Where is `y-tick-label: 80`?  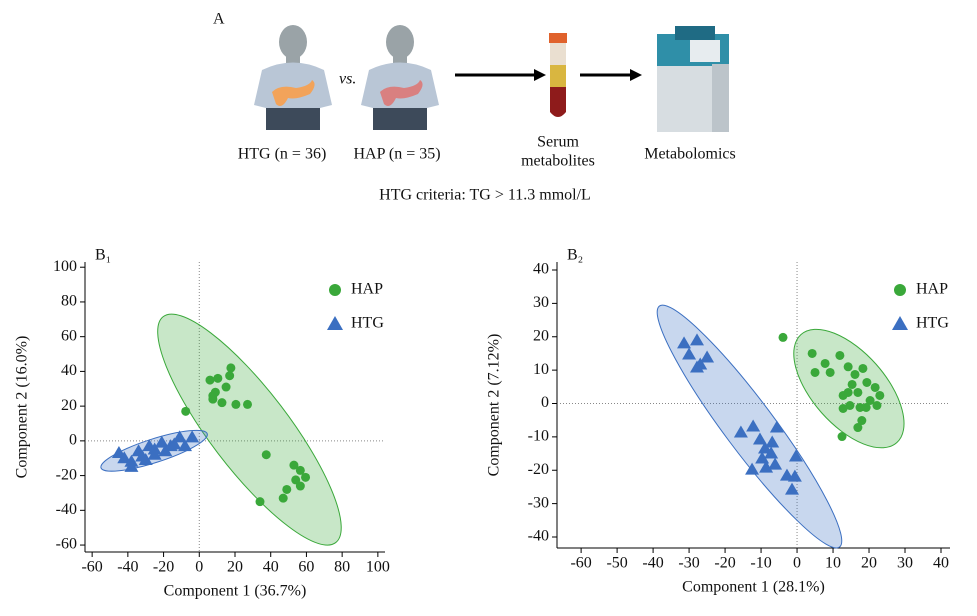 y-tick-label: 80 is located at coordinates (69, 301).